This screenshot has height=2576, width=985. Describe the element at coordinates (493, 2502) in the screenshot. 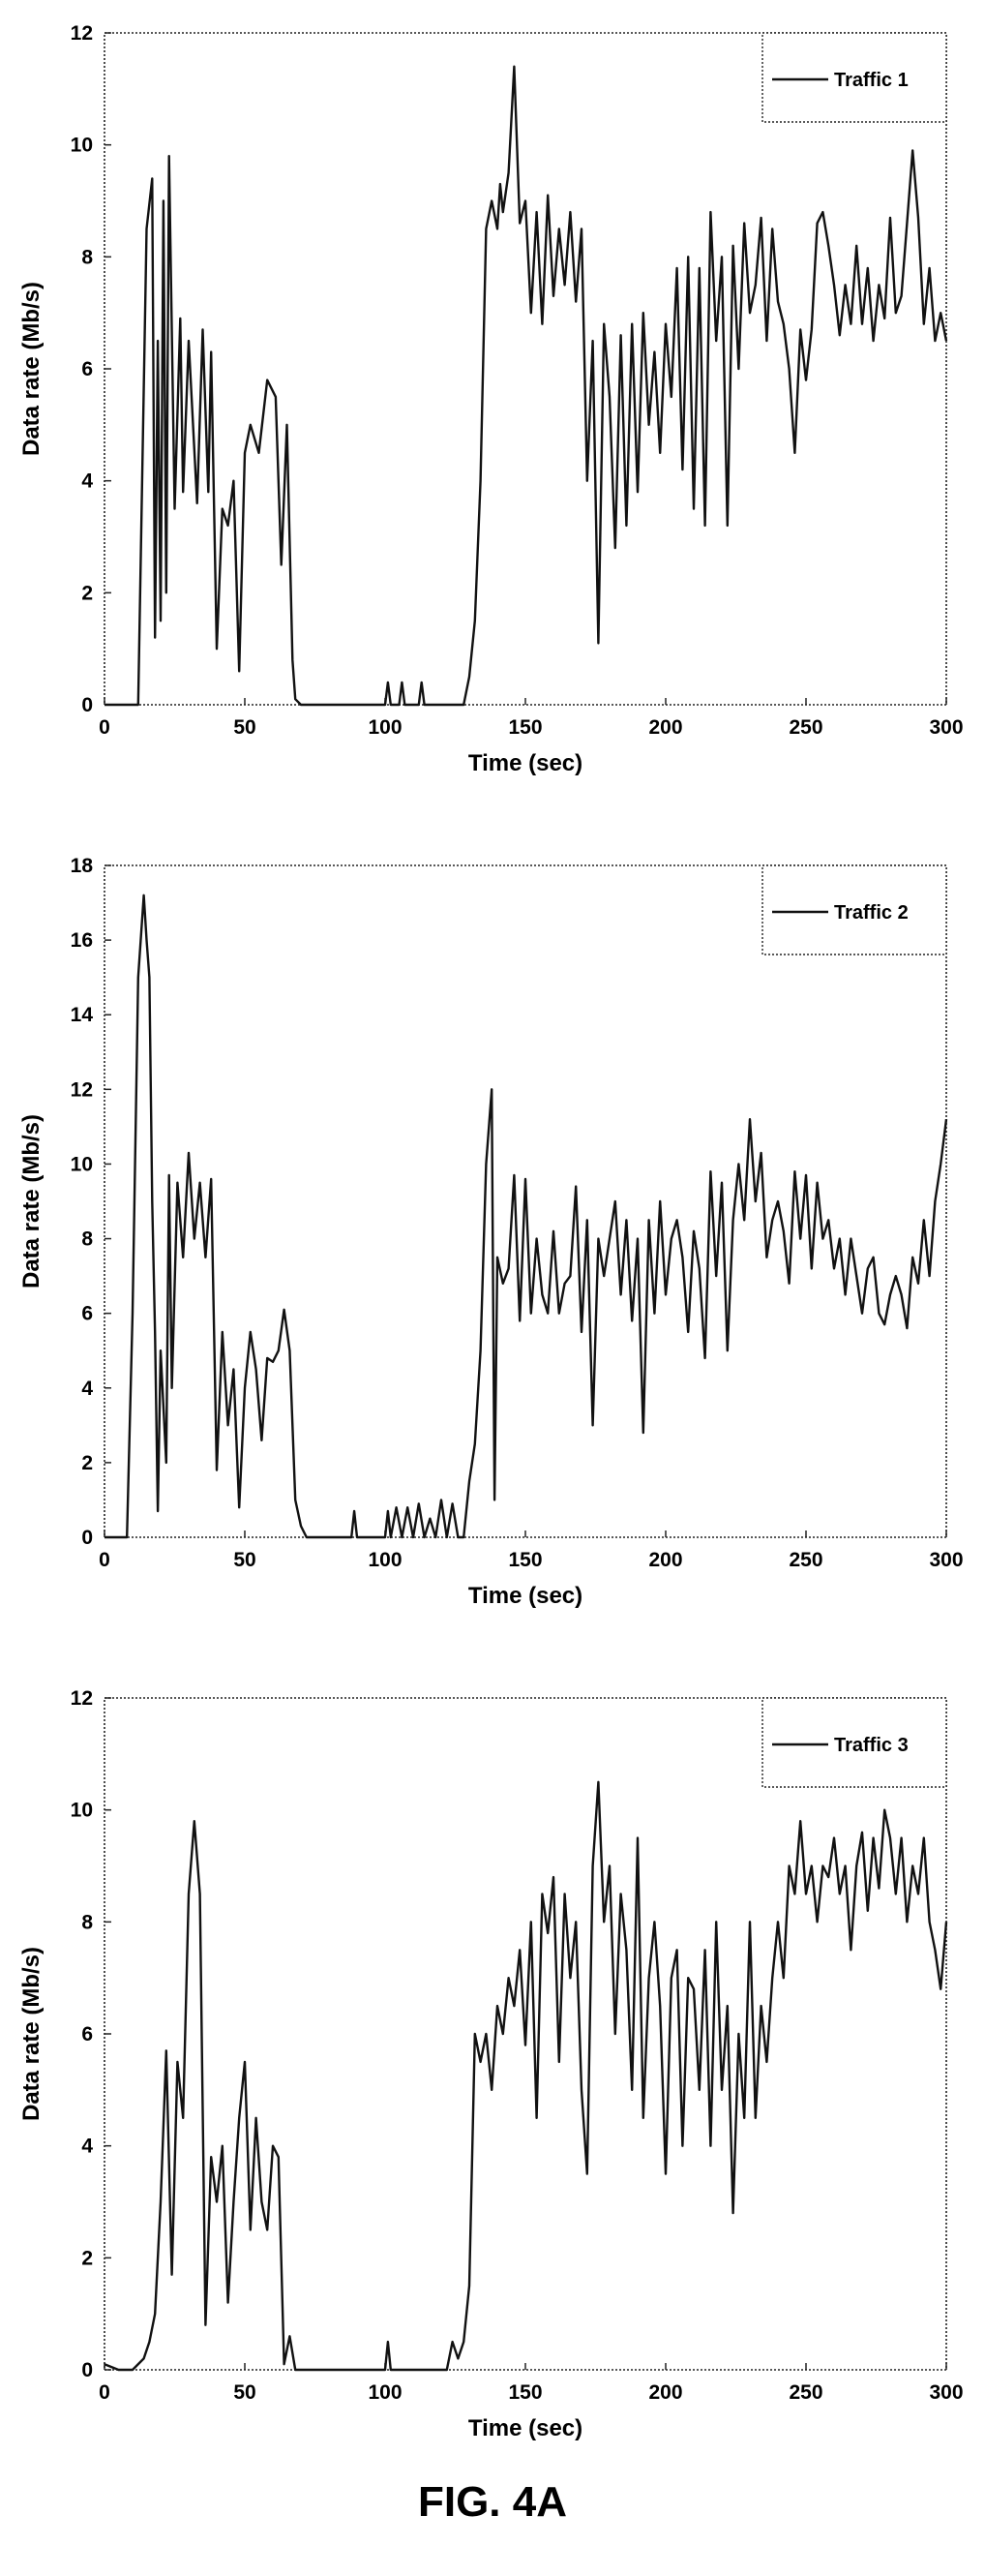

I see `figure-caption: FIG. 4A` at that location.